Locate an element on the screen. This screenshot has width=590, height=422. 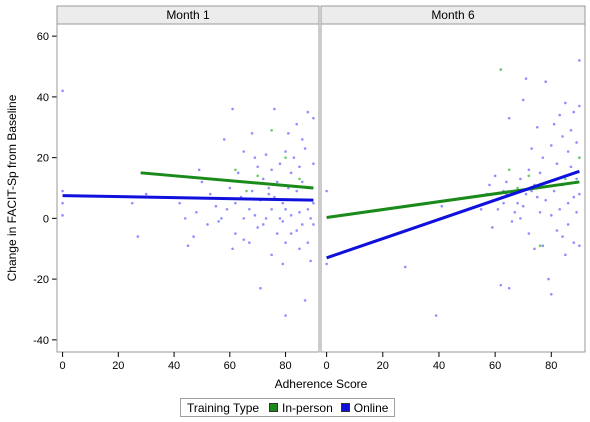
legend-item-in-person: In-person is located at coordinates (301, 408).